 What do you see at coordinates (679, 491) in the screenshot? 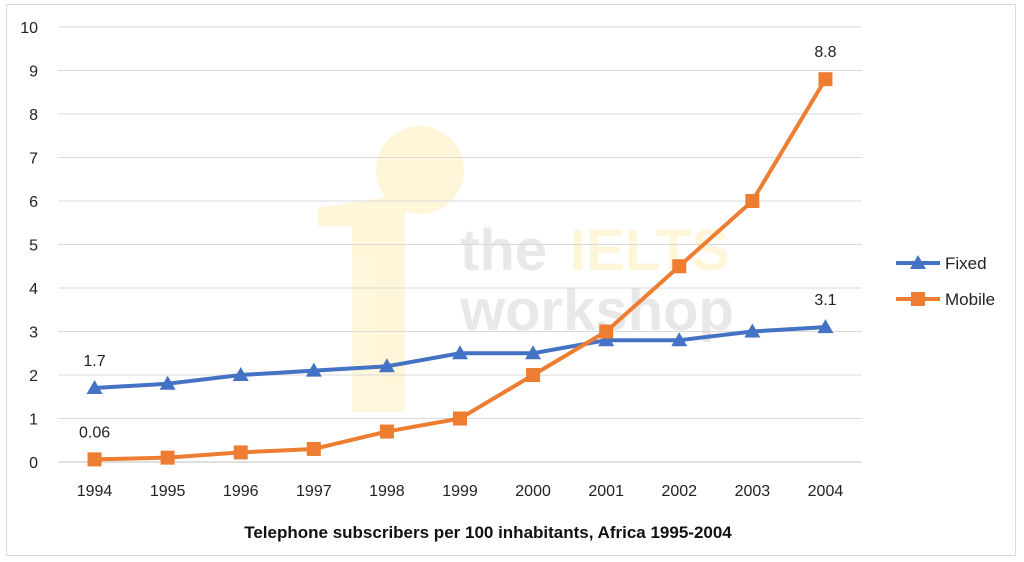
I see `x-tick-label: 2002` at bounding box center [679, 491].